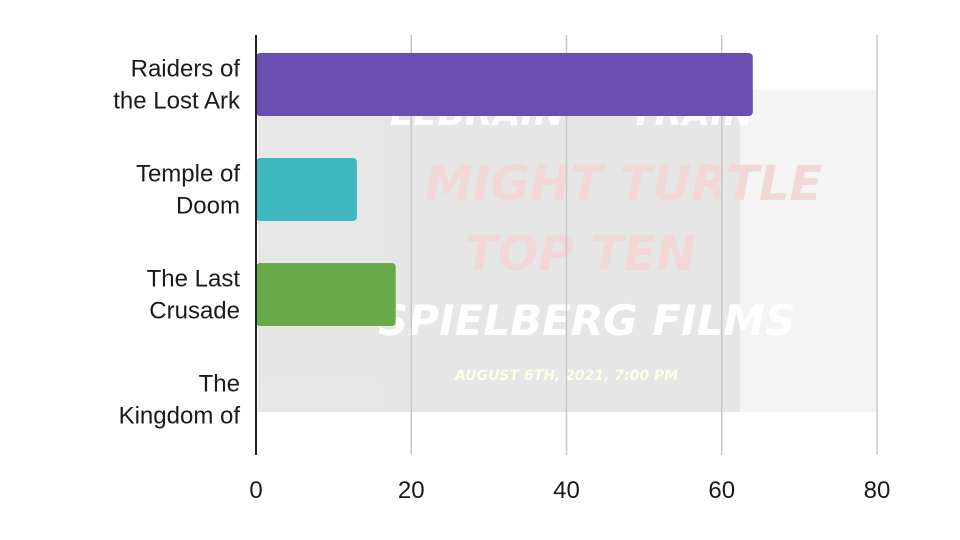 The height and width of the screenshot is (540, 960). What do you see at coordinates (177, 101) in the screenshot?
I see `category-label-1-line-2: the Lost Ark` at bounding box center [177, 101].